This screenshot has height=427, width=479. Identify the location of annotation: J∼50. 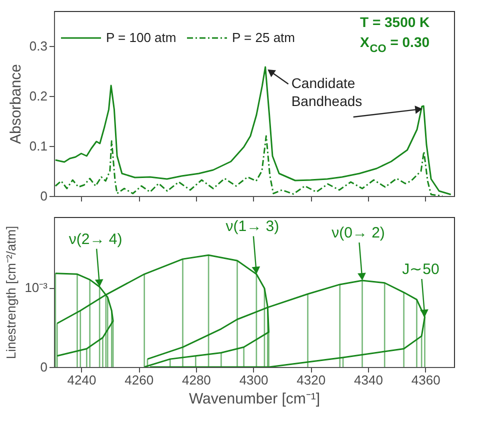
(421, 269).